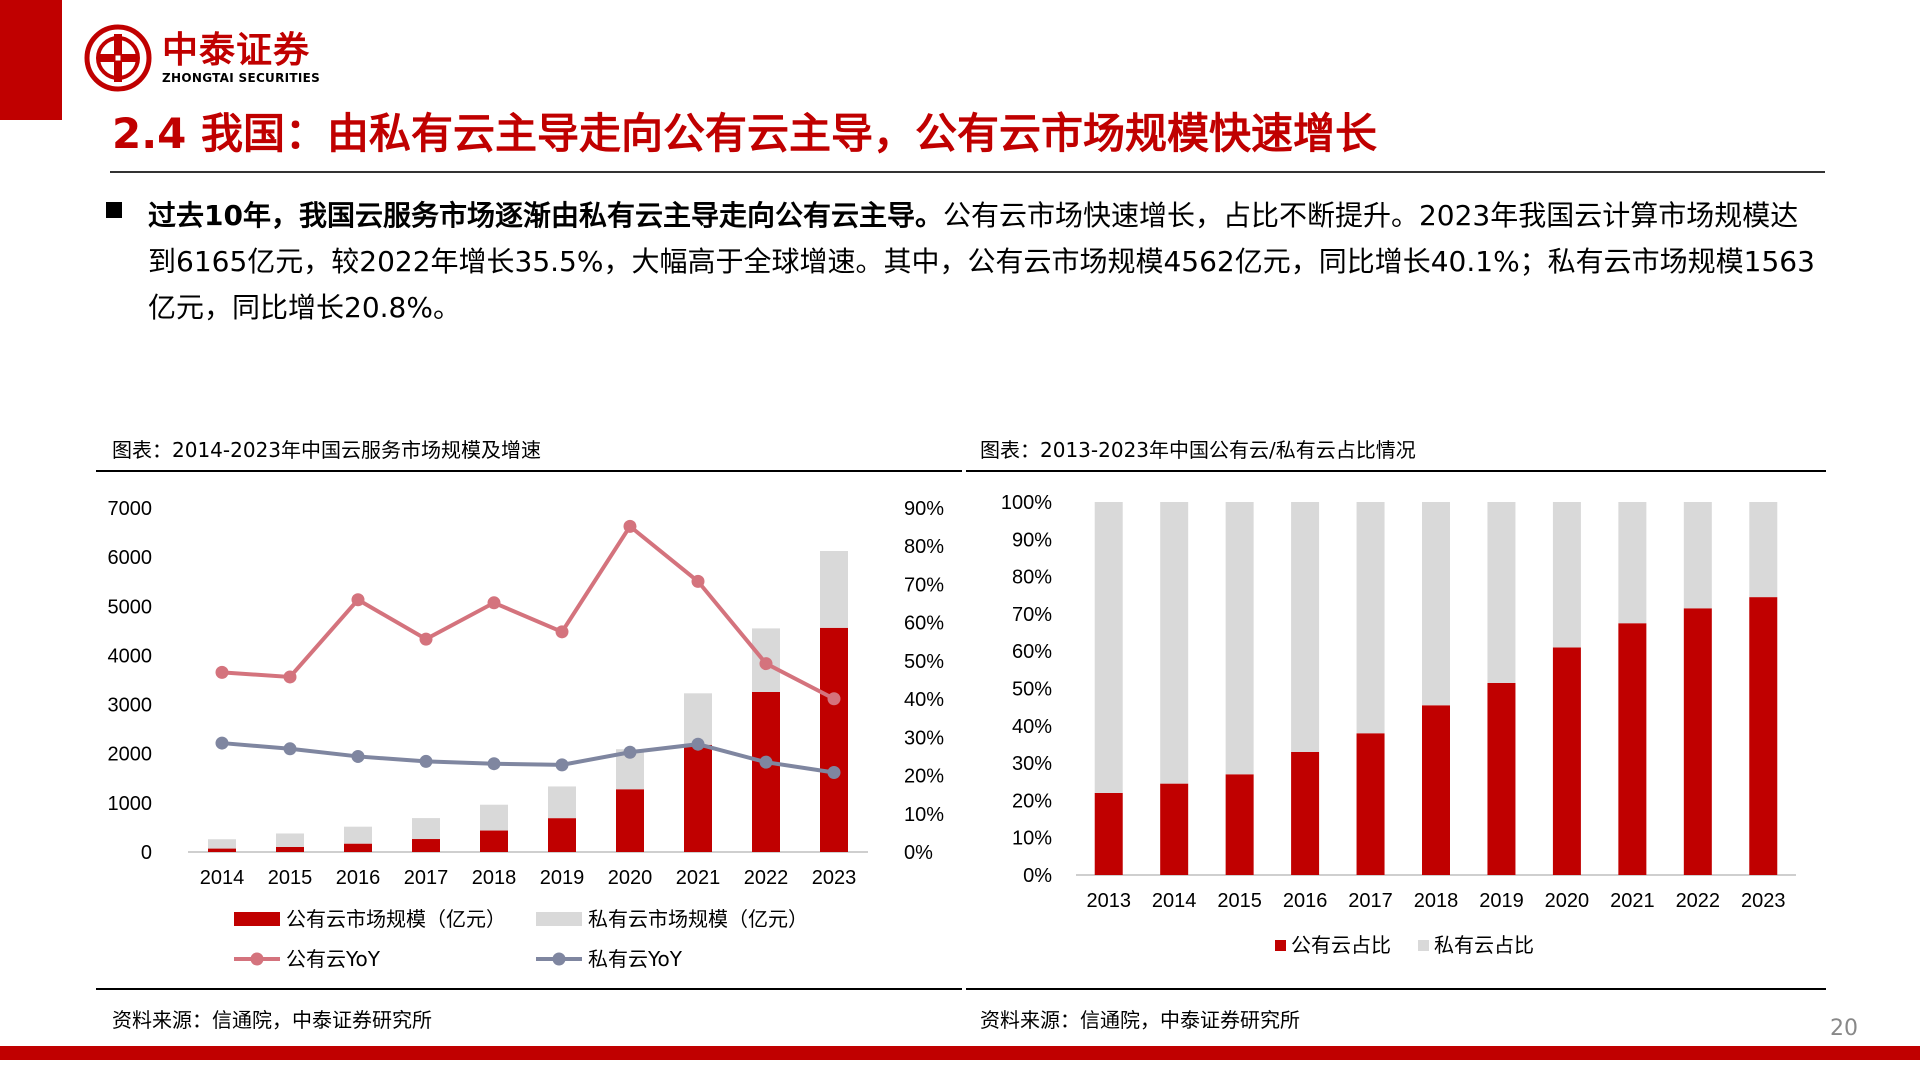 The image size is (1920, 1080). I want to click on y-right-tick-label: 10%, so click(924, 815).